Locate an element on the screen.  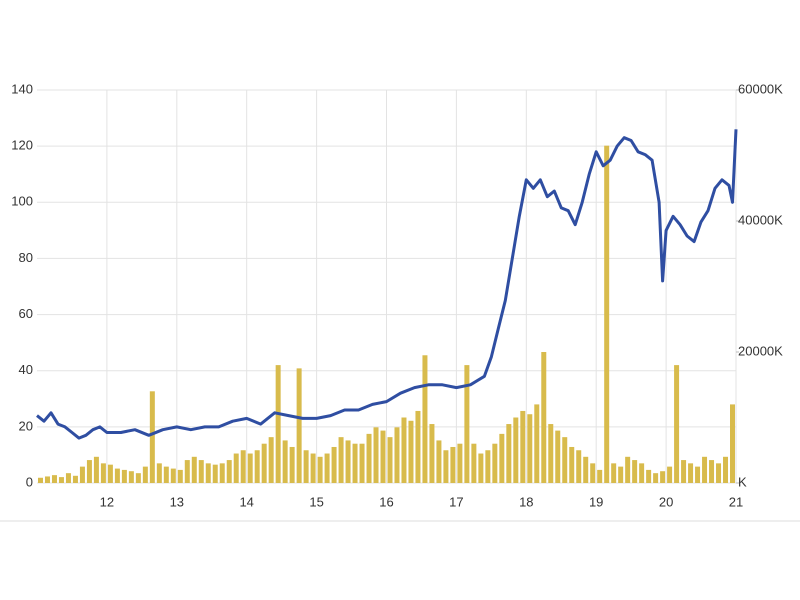
y2-tick-label: 20000K is located at coordinates (760, 350).